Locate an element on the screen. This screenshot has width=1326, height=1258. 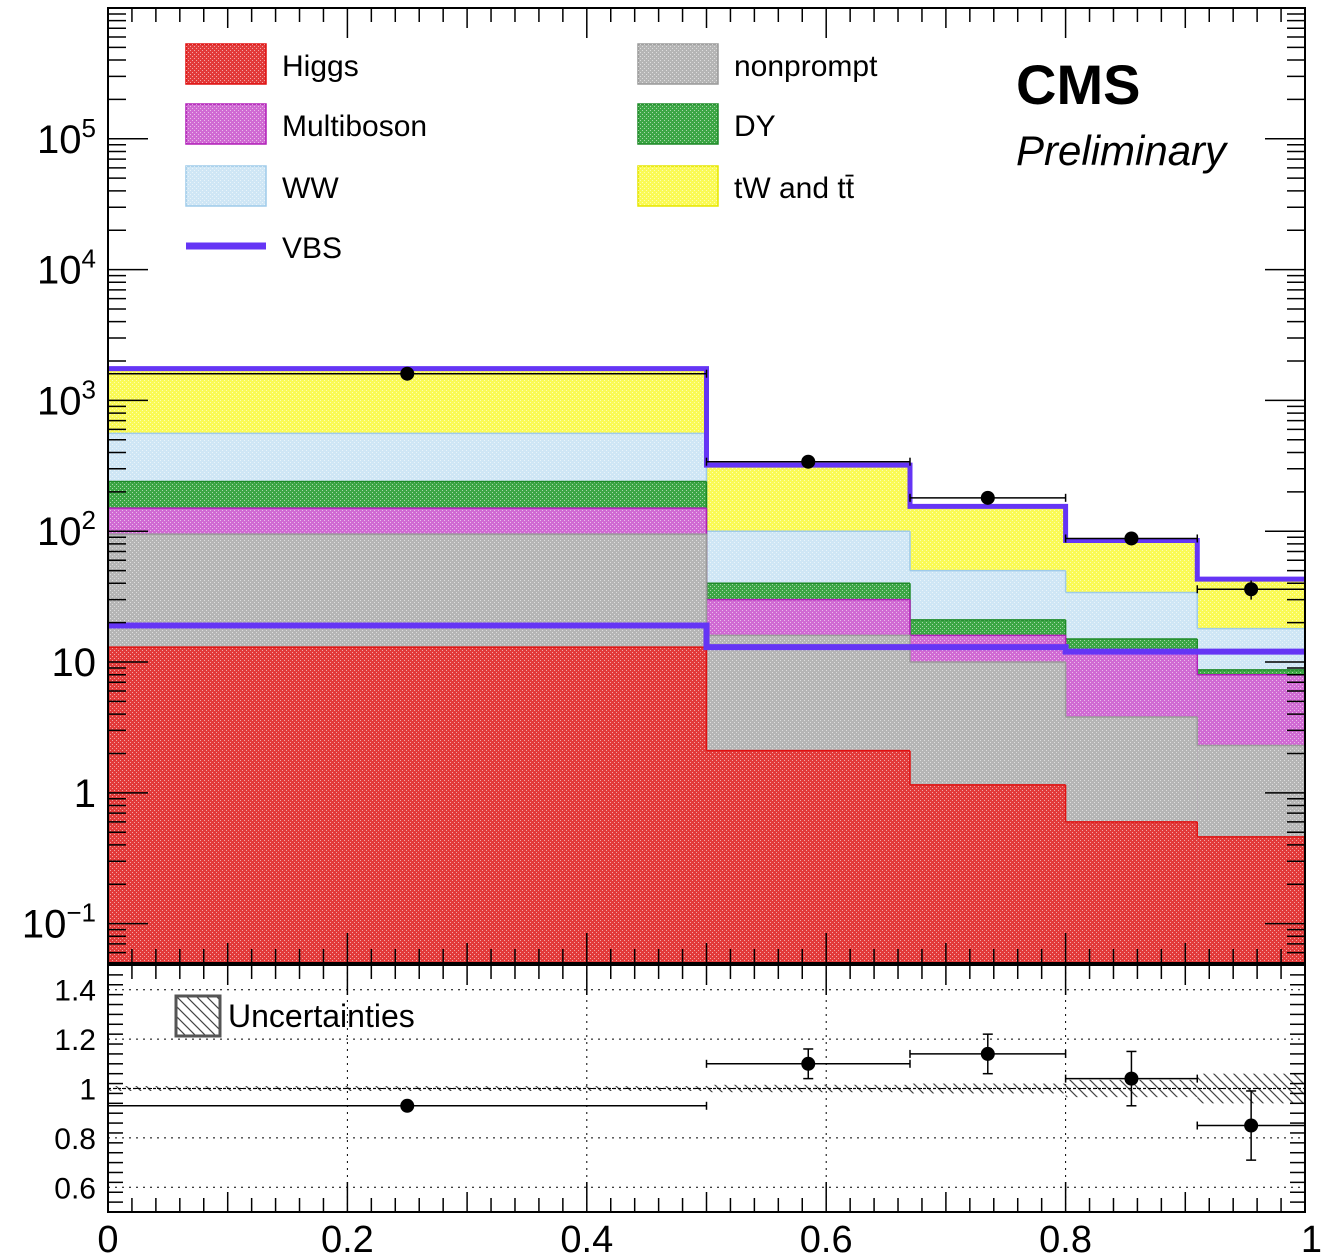
ratio-legend-label: Uncertainties is located at coordinates (321, 1016).